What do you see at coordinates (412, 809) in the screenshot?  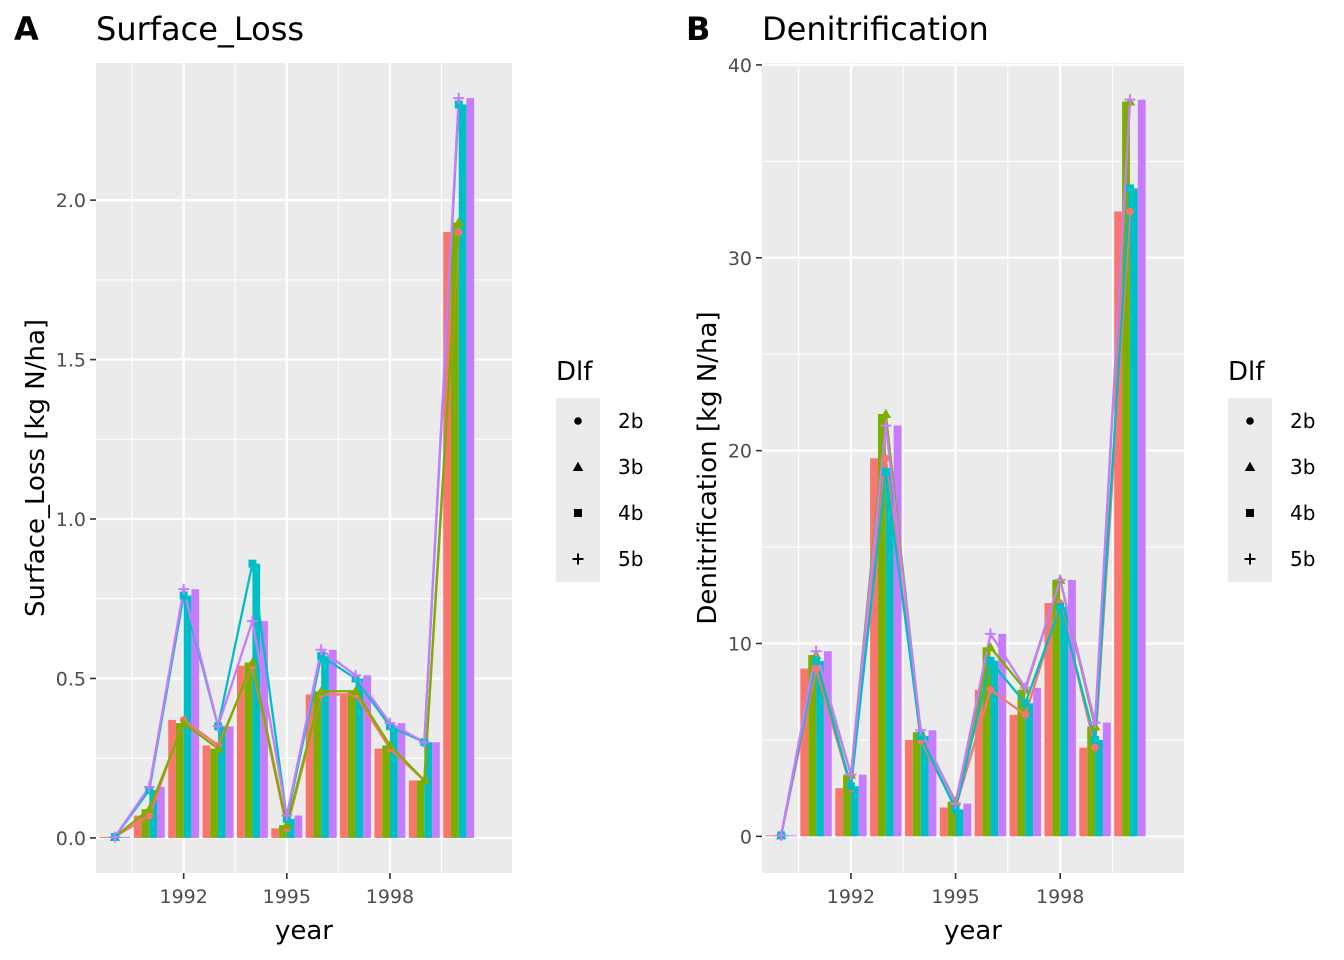 I see `bar-2b-1999` at bounding box center [412, 809].